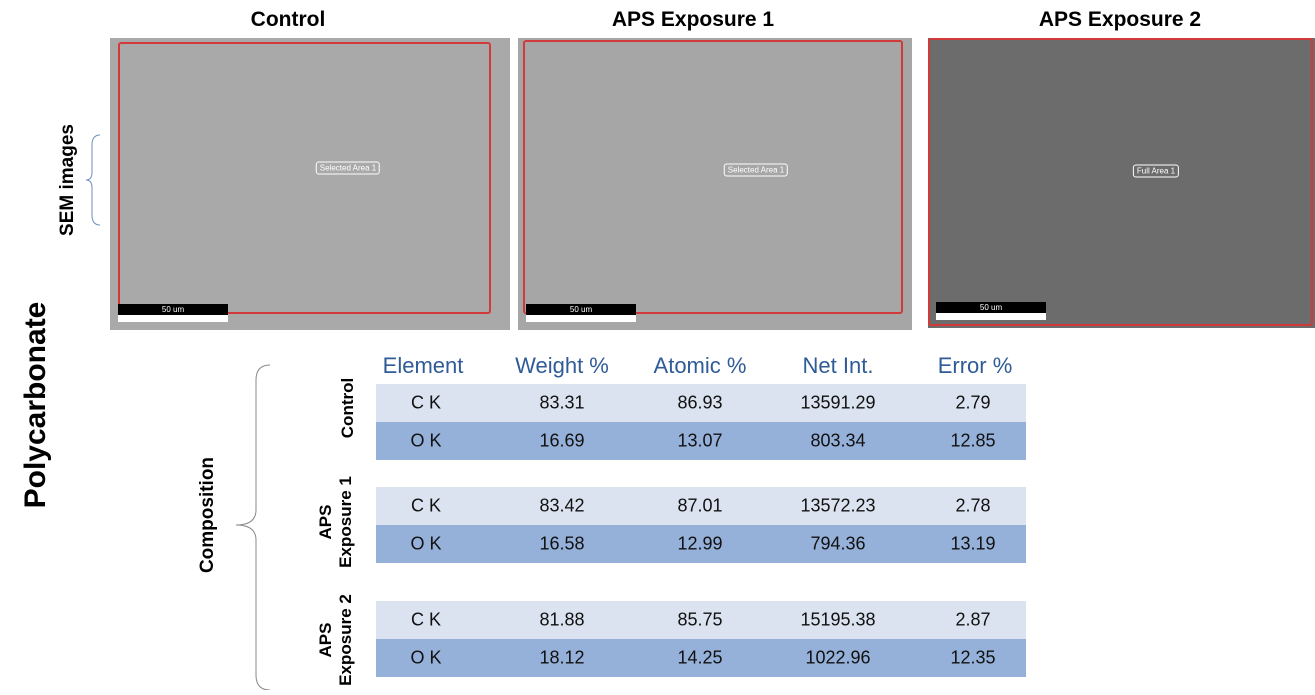 This screenshot has width=1315, height=695. What do you see at coordinates (973, 505) in the screenshot?
I see `table-cell: 2.78` at bounding box center [973, 505].